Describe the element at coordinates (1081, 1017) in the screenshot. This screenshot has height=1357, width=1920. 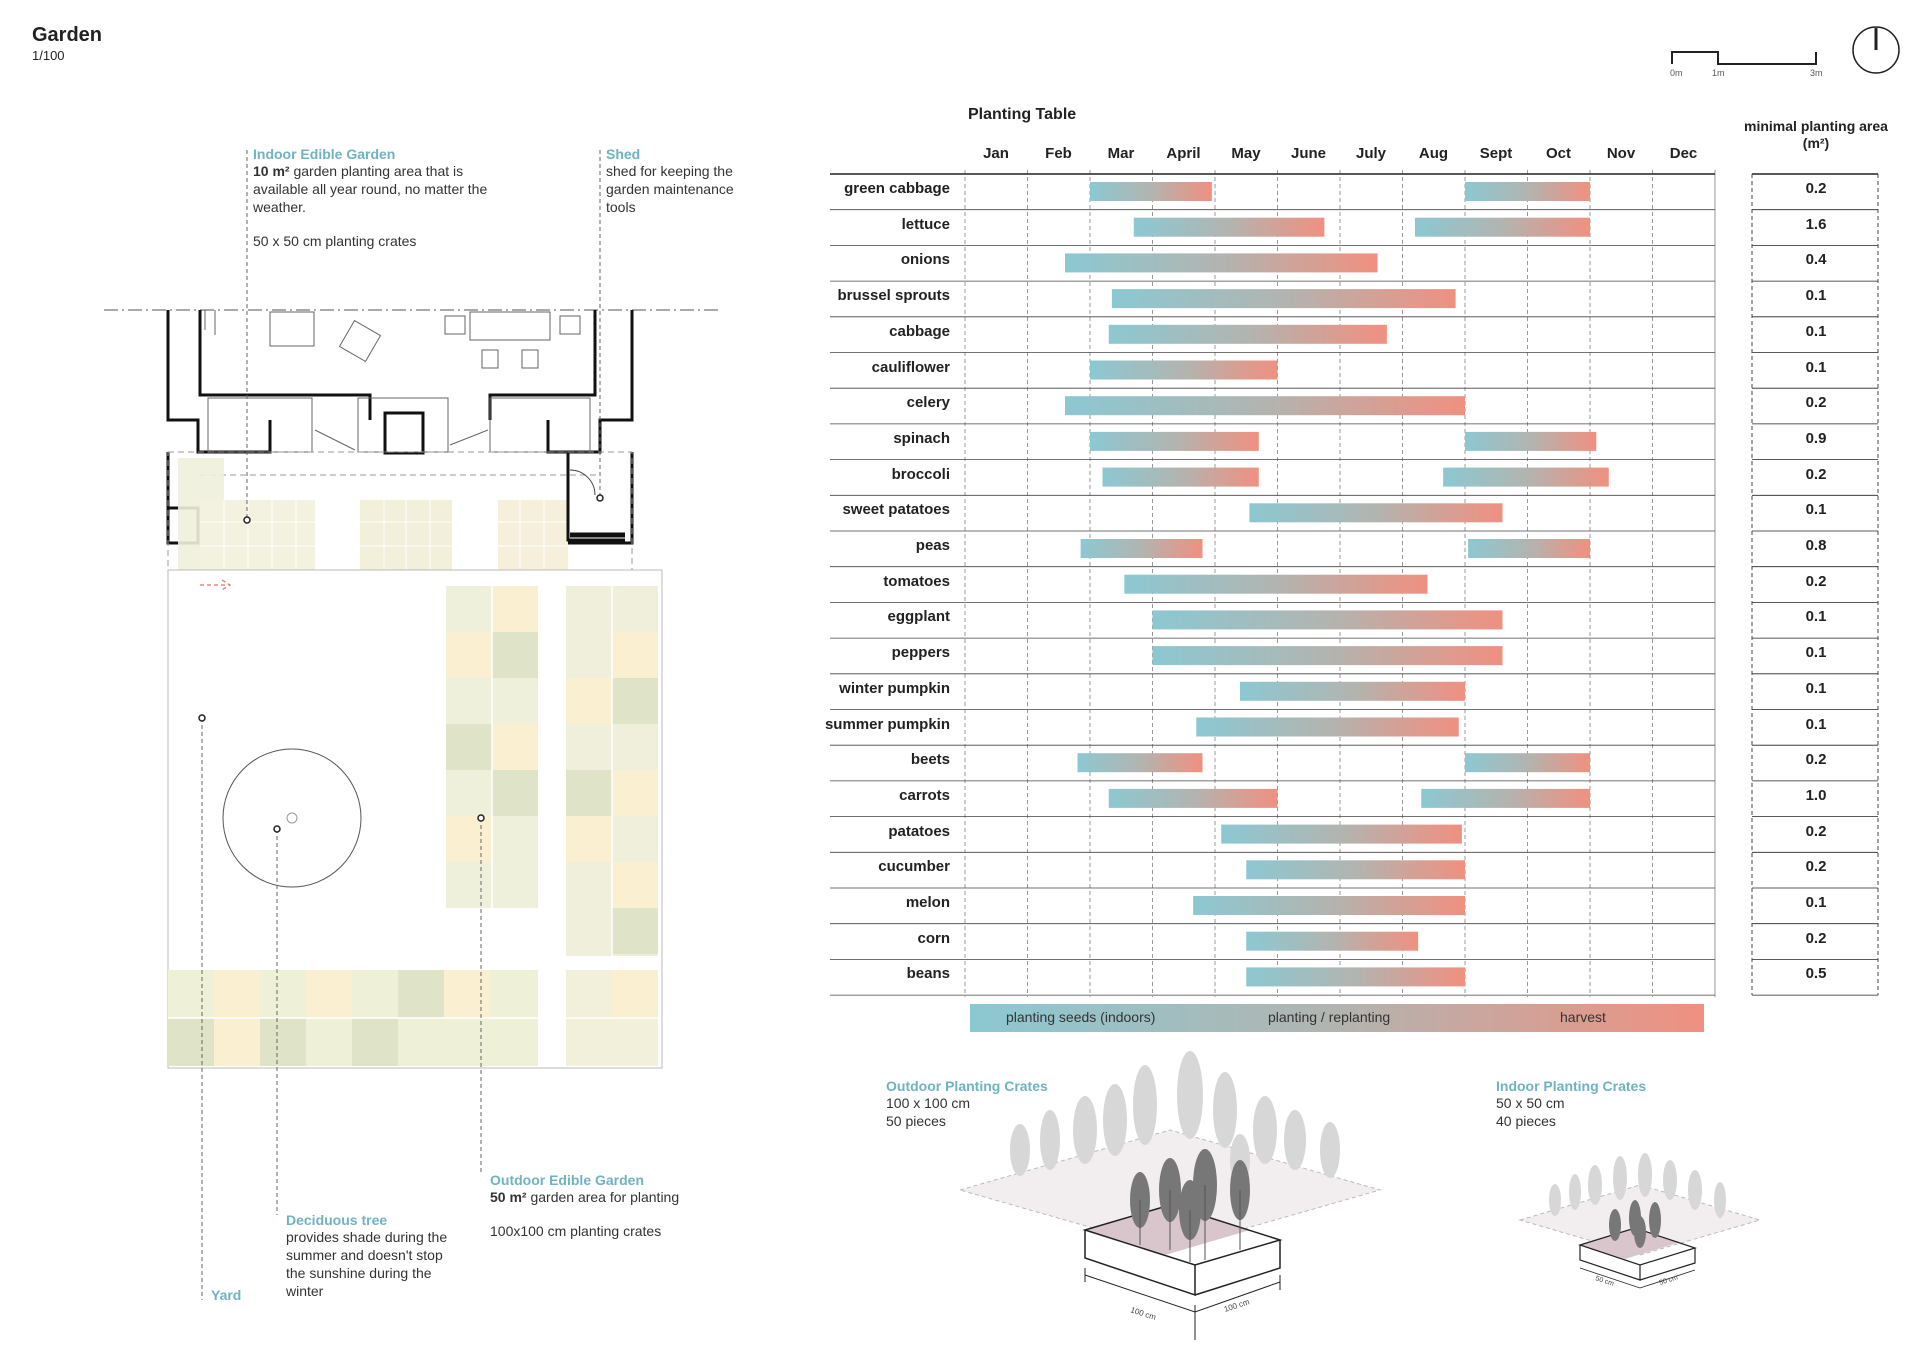
I see `legend-seeds: planting seeds (indoors)` at that location.